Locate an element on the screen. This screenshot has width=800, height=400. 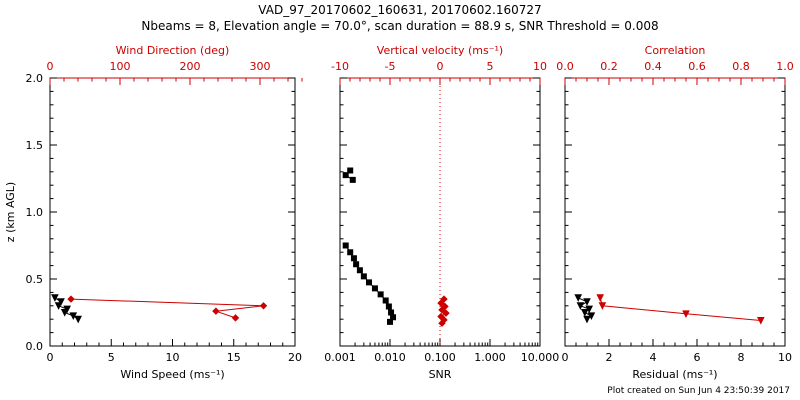
svg-text: 200 is located at coordinates (190, 66).